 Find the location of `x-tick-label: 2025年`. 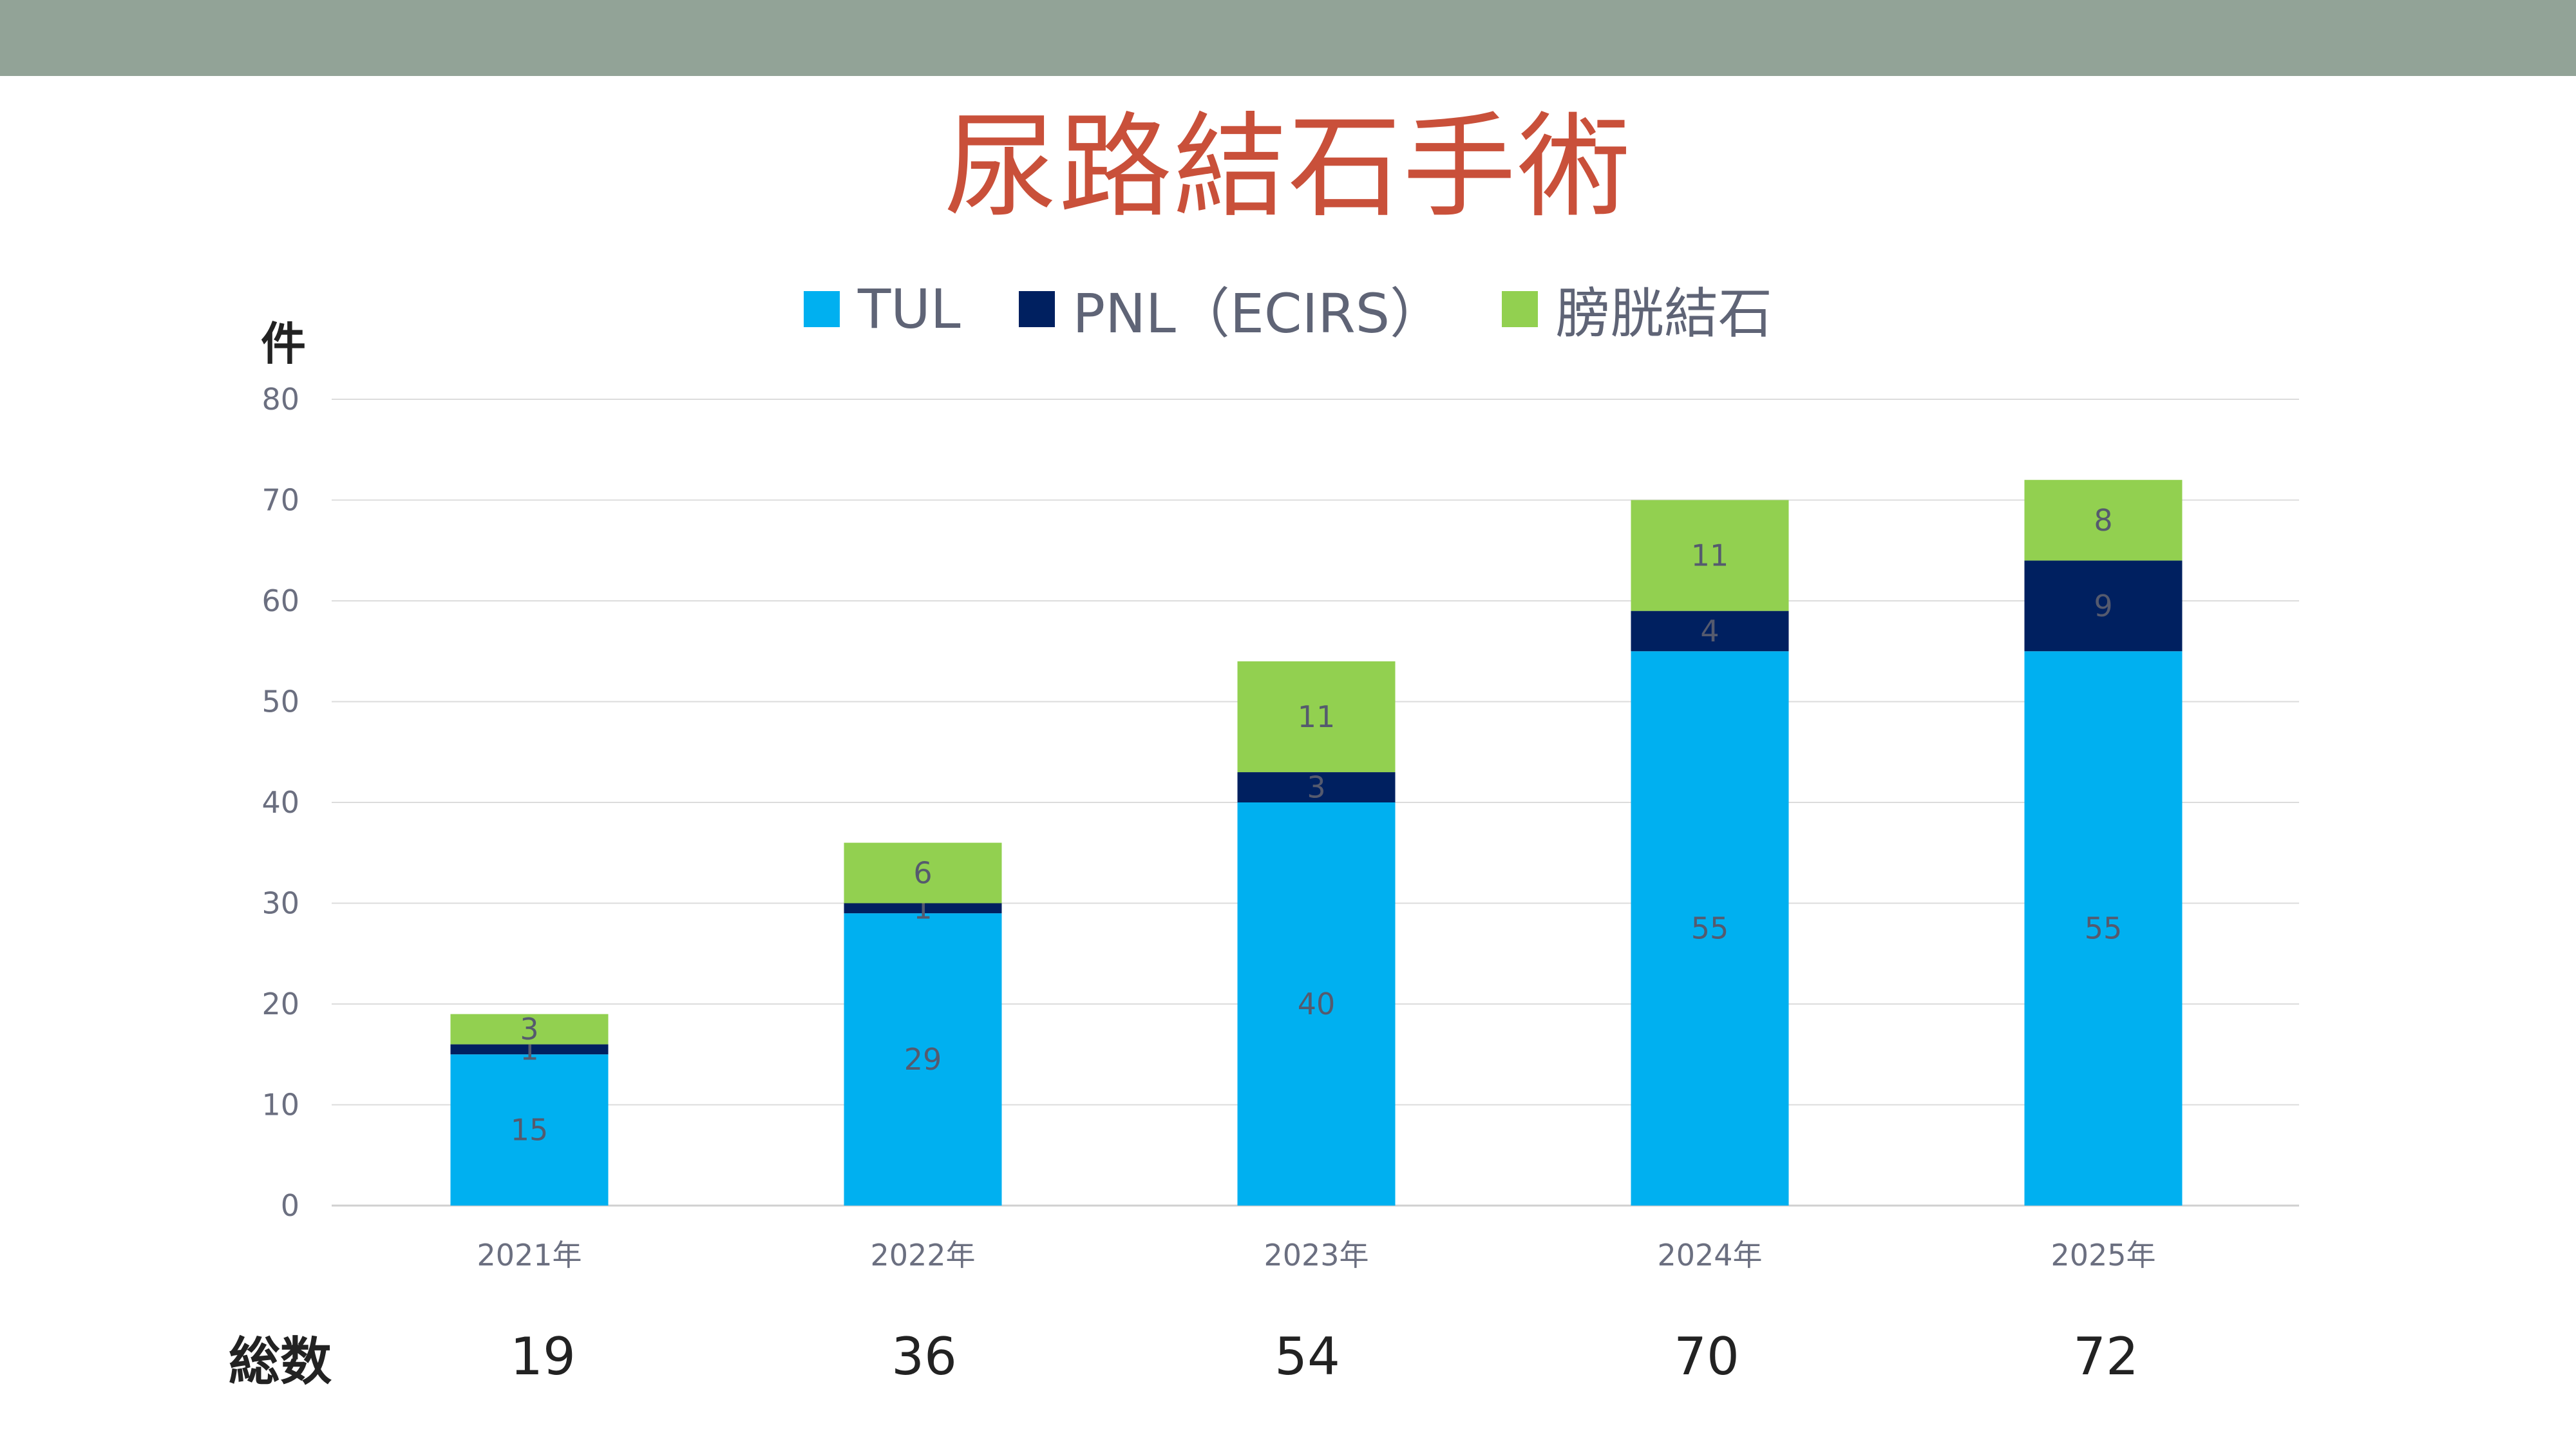

x-tick-label: 2025年 is located at coordinates (2103, 1255).